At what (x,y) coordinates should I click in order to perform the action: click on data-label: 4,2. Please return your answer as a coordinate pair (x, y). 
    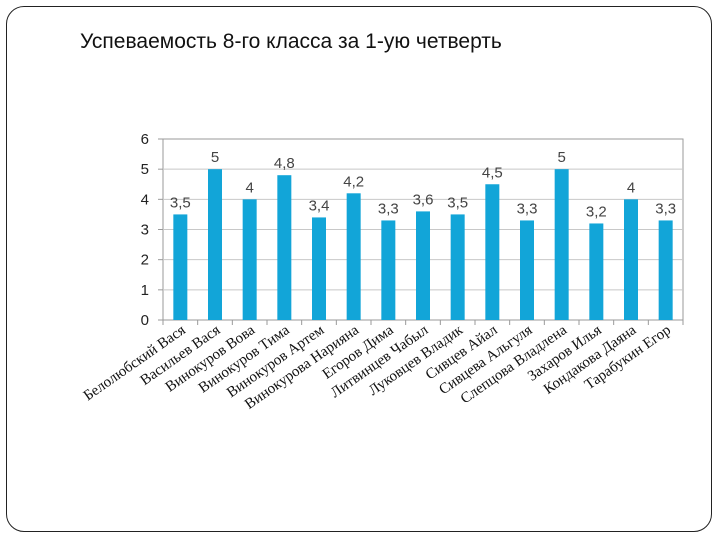
    Looking at the image, I should click on (353, 181).